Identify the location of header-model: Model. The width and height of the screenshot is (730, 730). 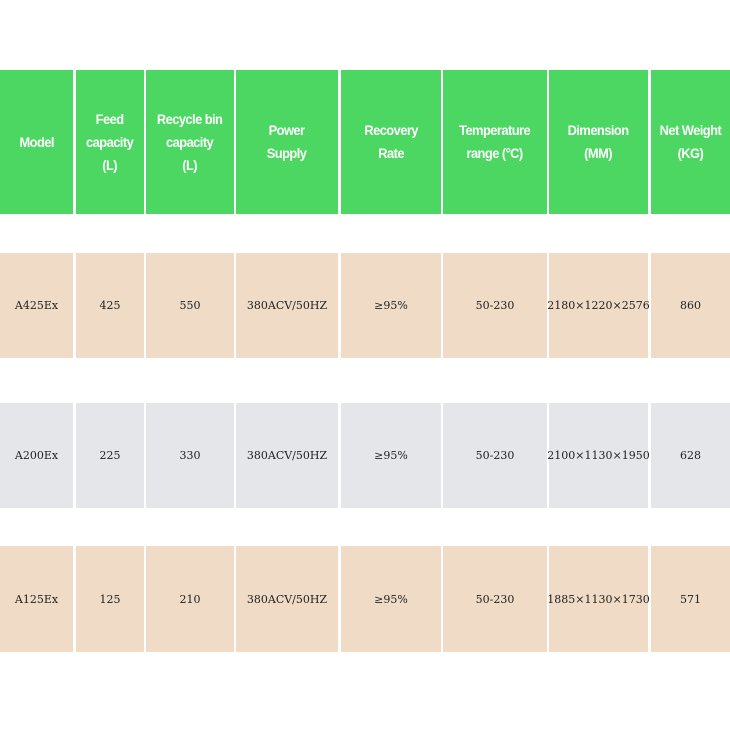
(36, 142).